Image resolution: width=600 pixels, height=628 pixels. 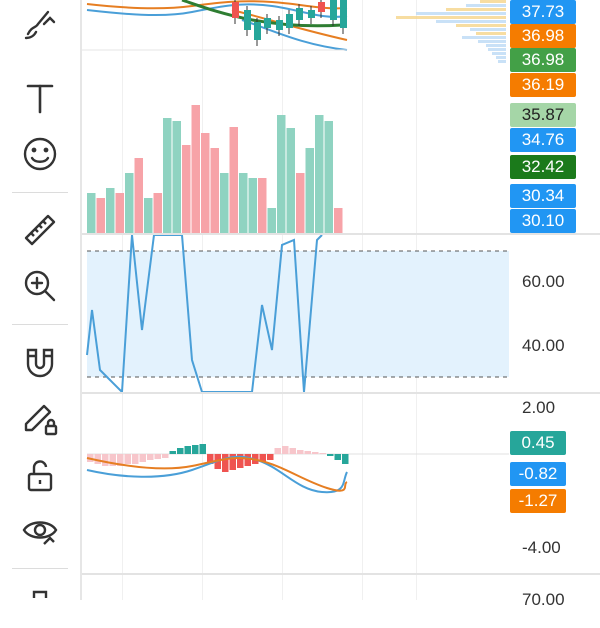 I want to click on price-tag: 30.10, so click(x=543, y=221).